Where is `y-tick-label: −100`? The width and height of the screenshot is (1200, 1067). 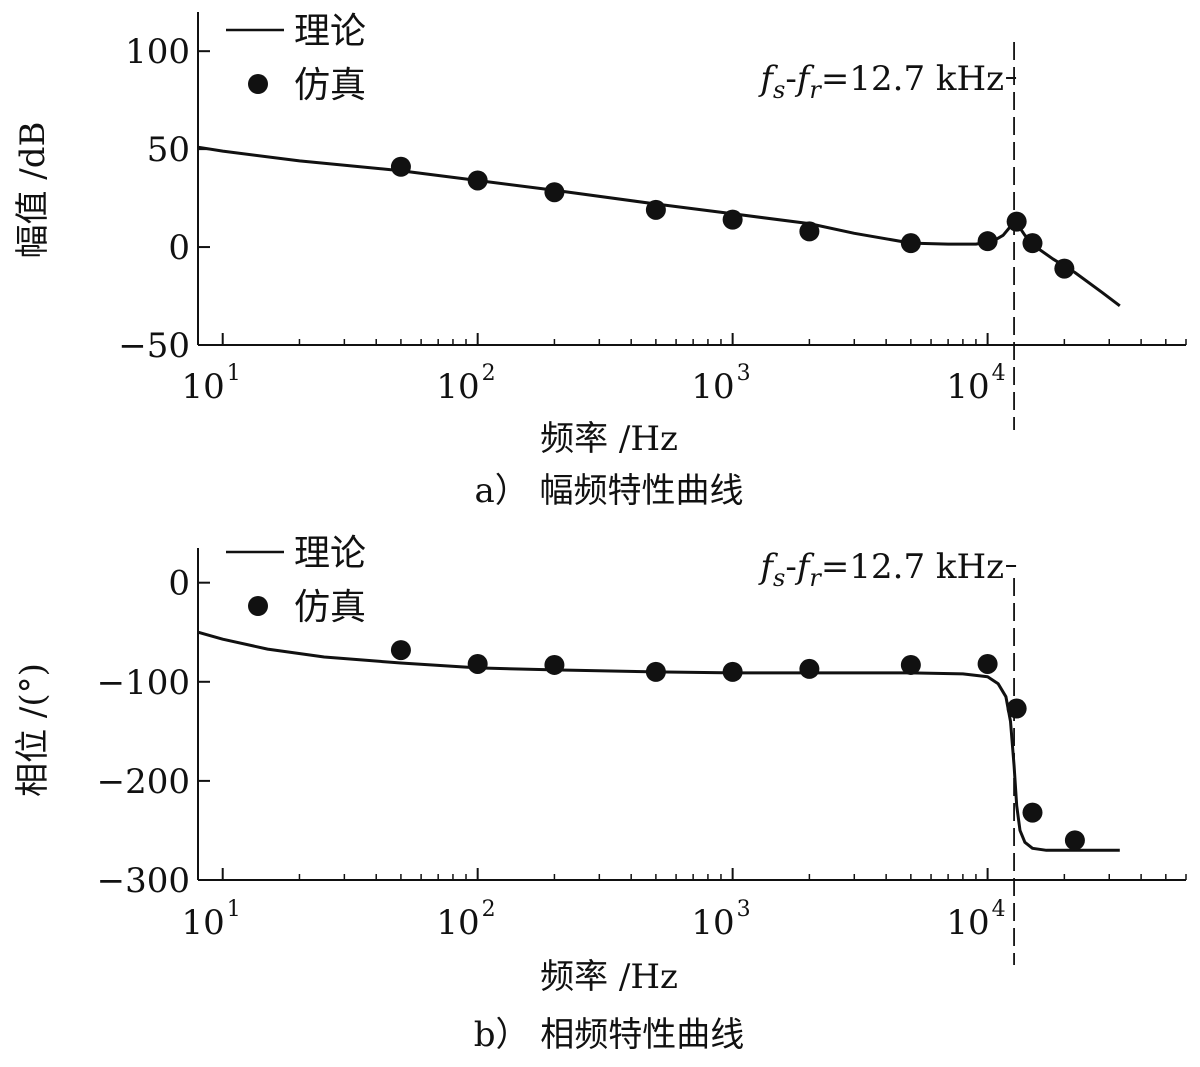
y-tick-label: −100 is located at coordinates (143, 683).